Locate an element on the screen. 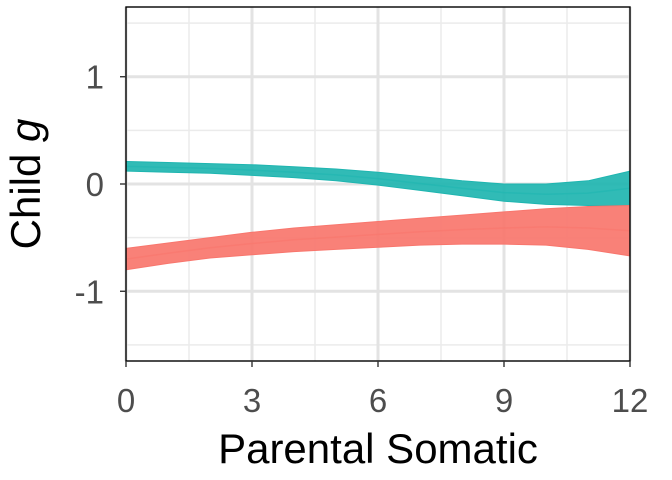 The image size is (672, 480). x-axis-ticks: 0 3 6 9 12 is located at coordinates (383, 390).